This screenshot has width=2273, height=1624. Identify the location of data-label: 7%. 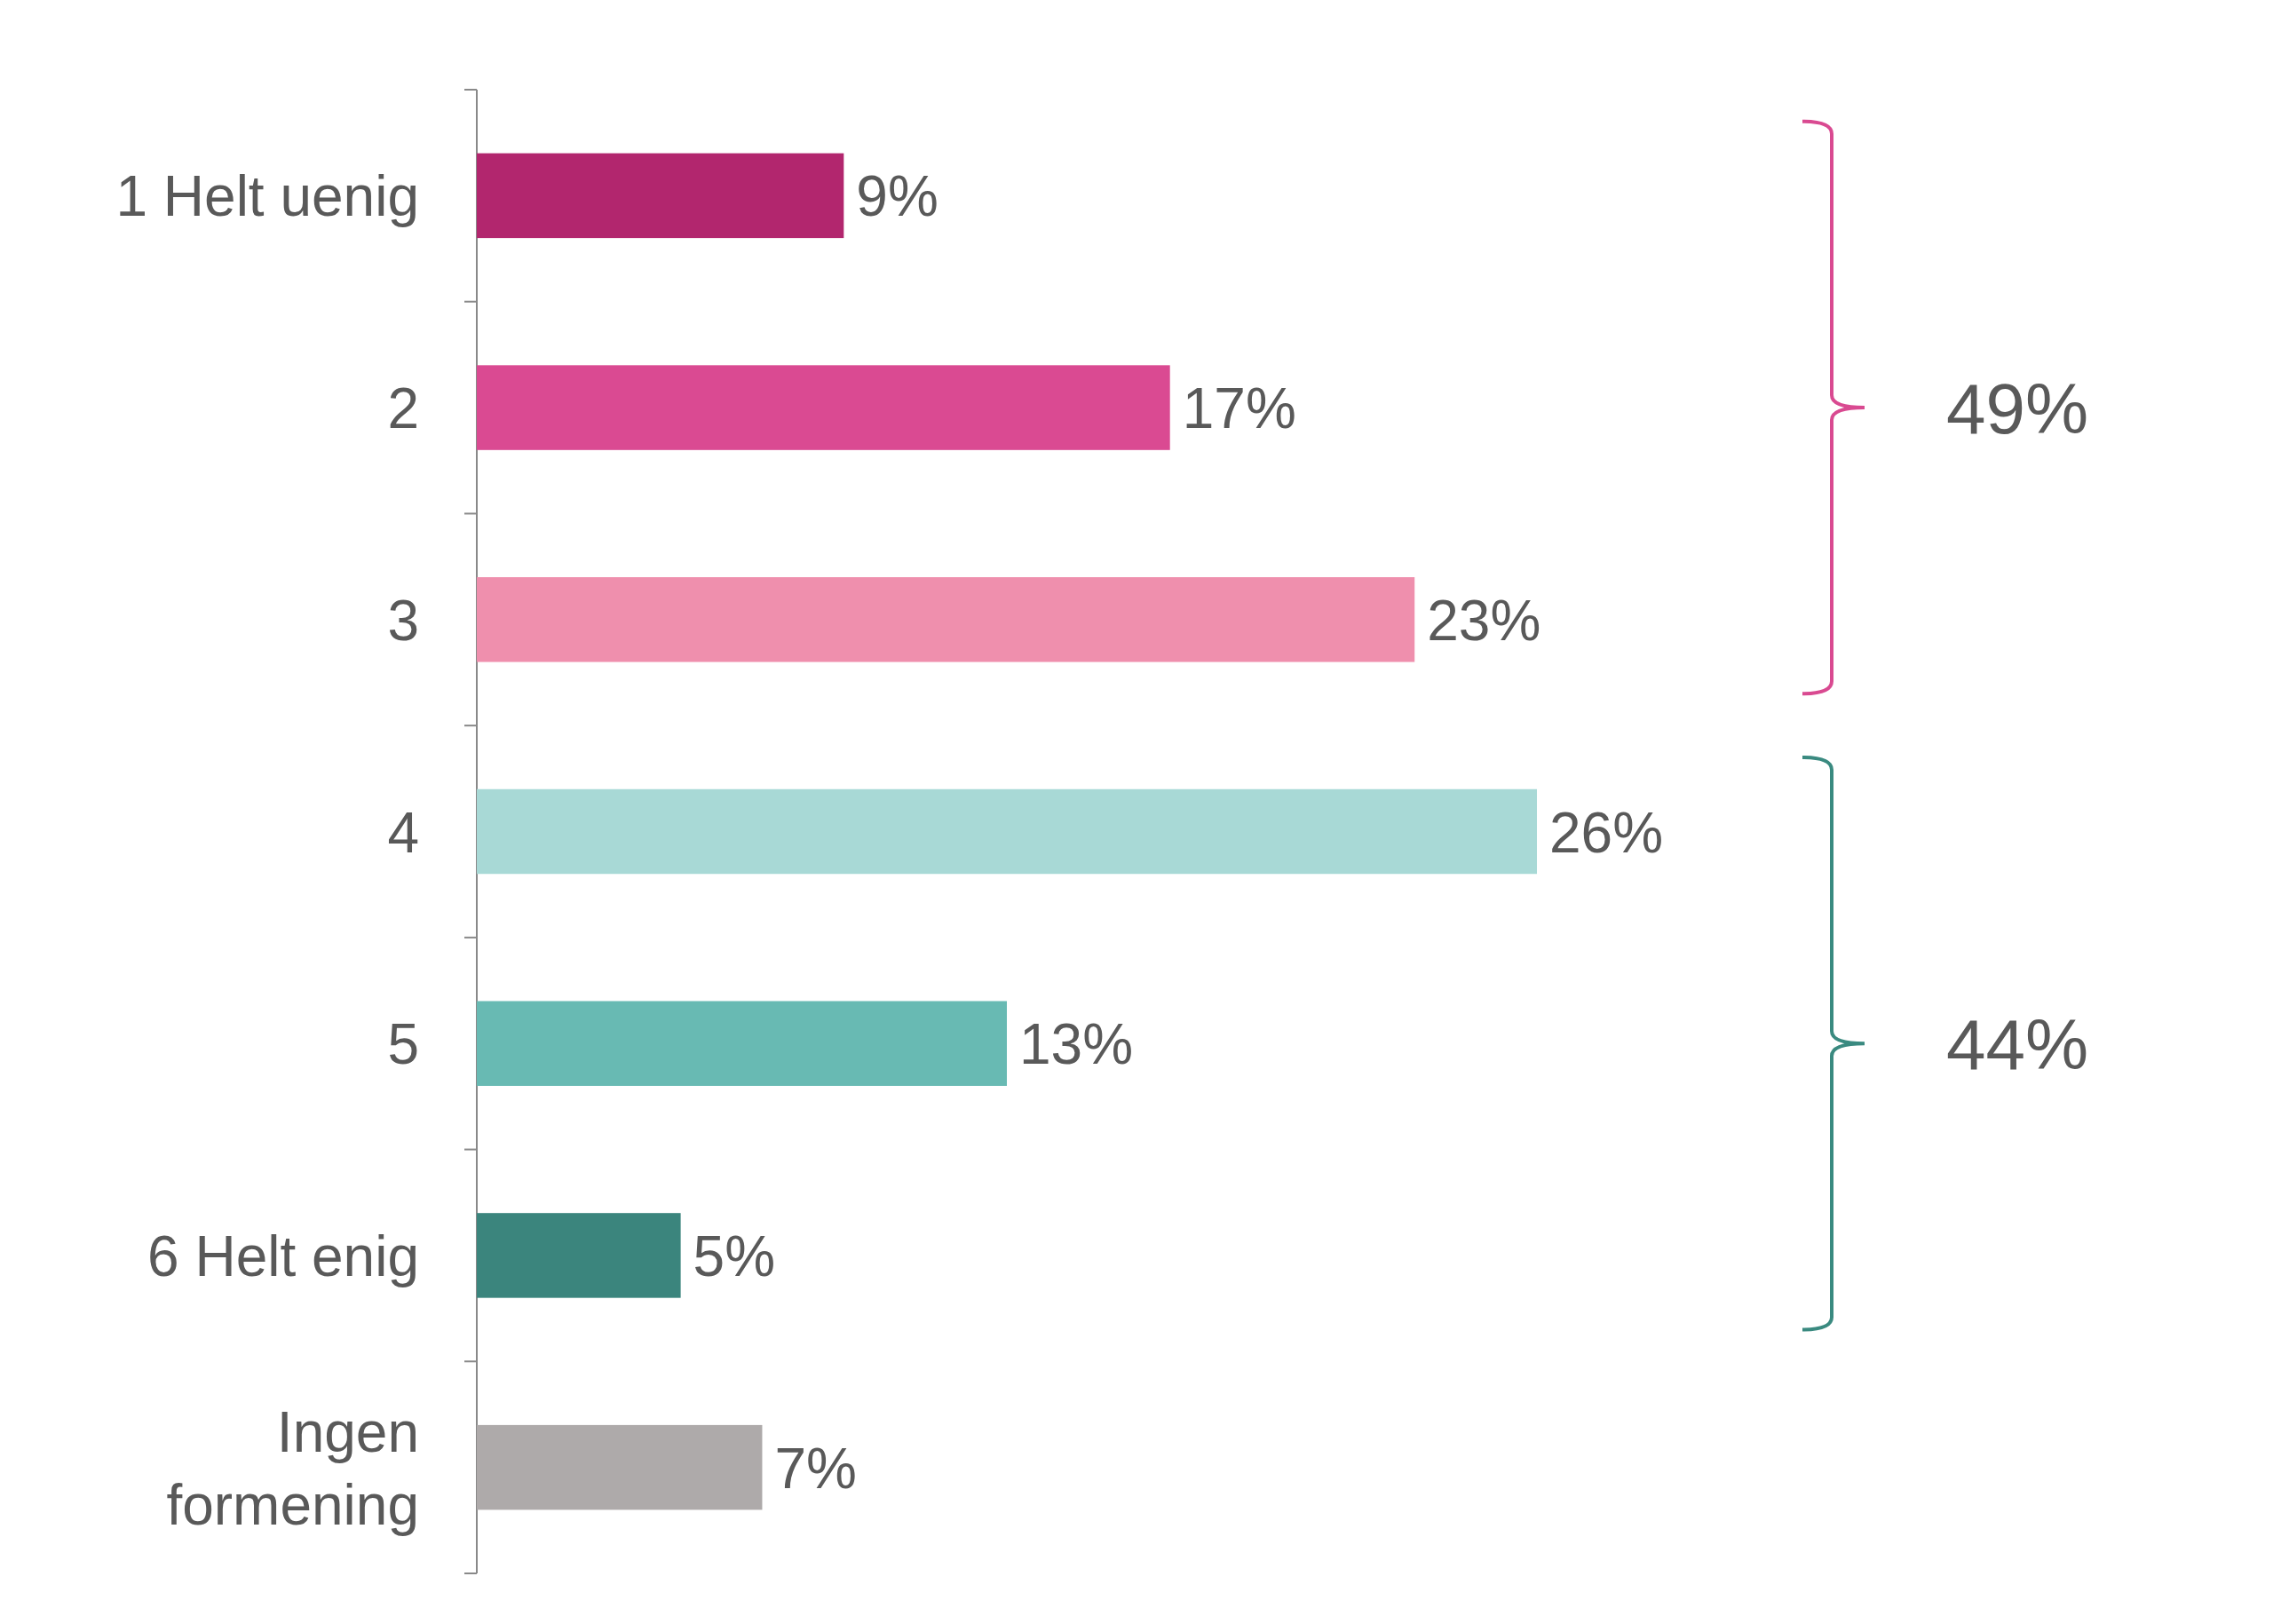
(815, 1468).